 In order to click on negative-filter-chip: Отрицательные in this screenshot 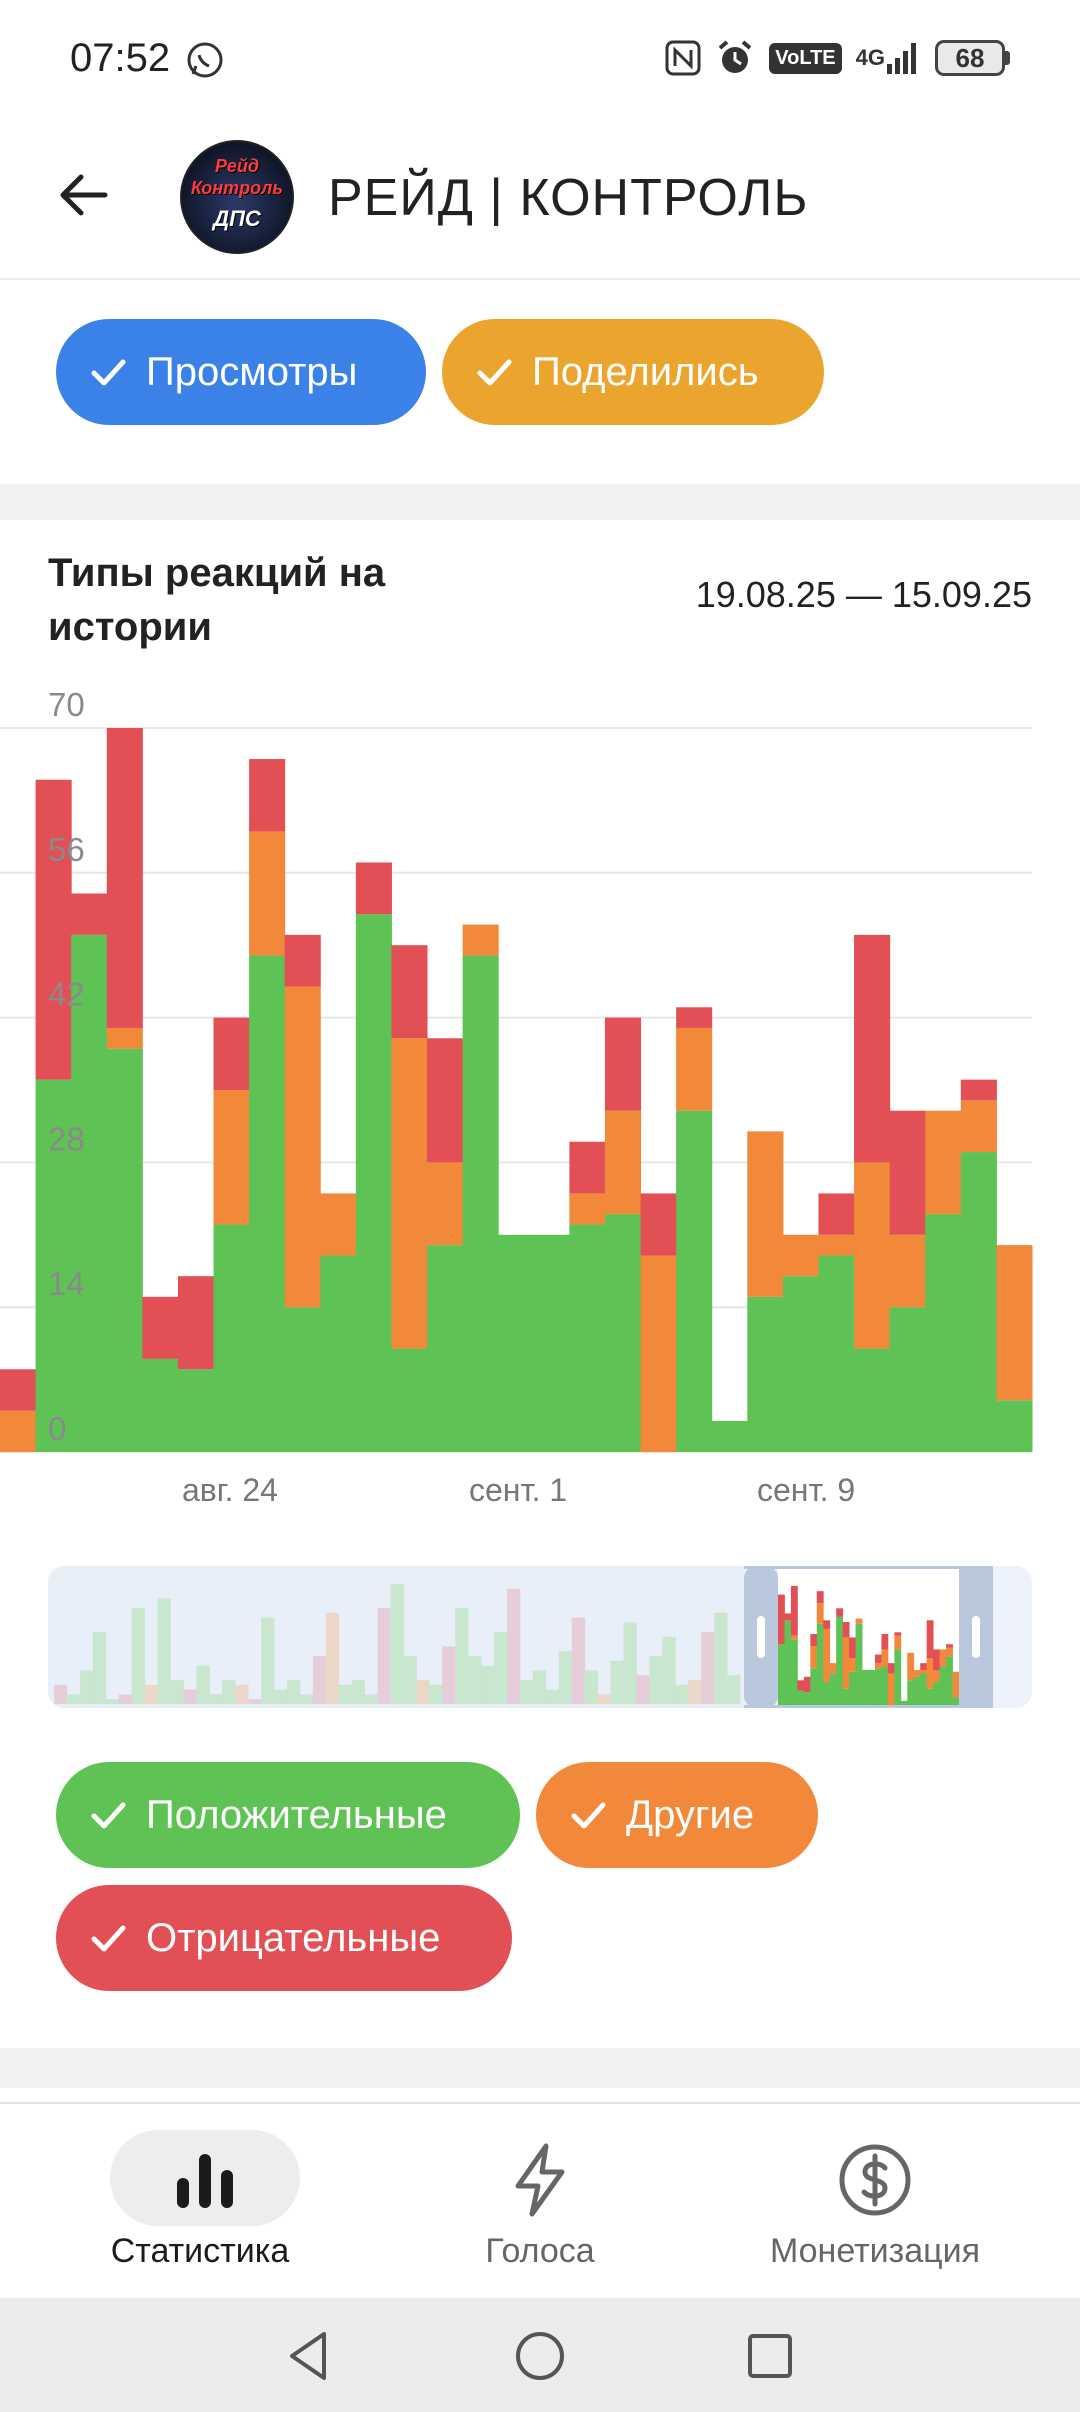, I will do `click(284, 1938)`.